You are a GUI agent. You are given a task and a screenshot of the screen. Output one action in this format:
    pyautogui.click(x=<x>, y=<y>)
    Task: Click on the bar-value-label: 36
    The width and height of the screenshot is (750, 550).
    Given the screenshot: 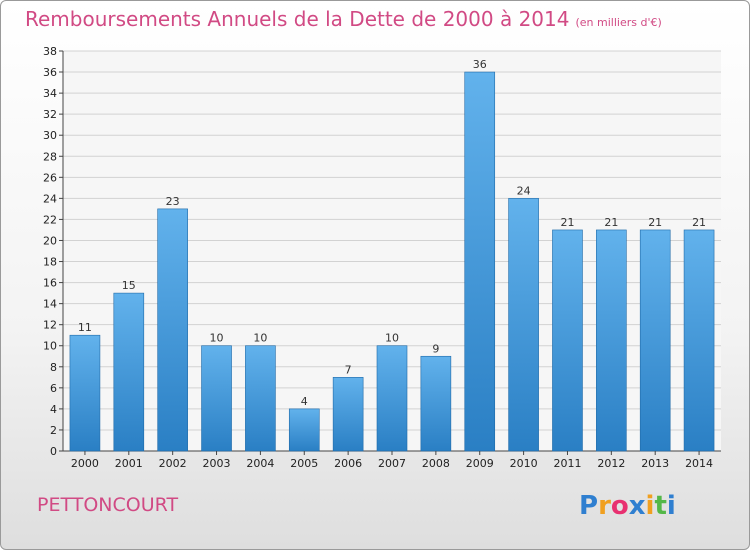 What is the action you would take?
    pyautogui.click(x=480, y=64)
    